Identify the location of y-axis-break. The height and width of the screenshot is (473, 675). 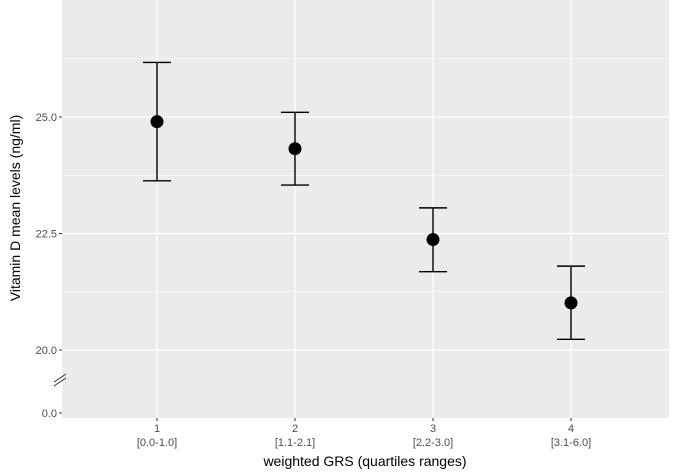
(60, 380).